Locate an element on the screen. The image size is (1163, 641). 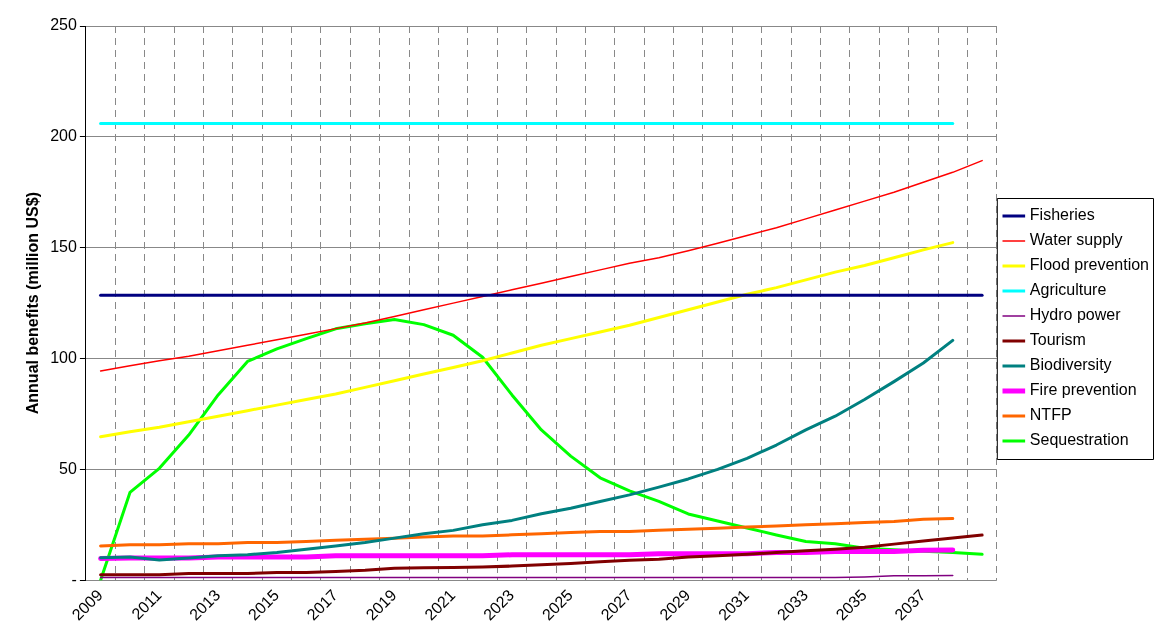
legend-label: NTFP is located at coordinates (1050, 415).